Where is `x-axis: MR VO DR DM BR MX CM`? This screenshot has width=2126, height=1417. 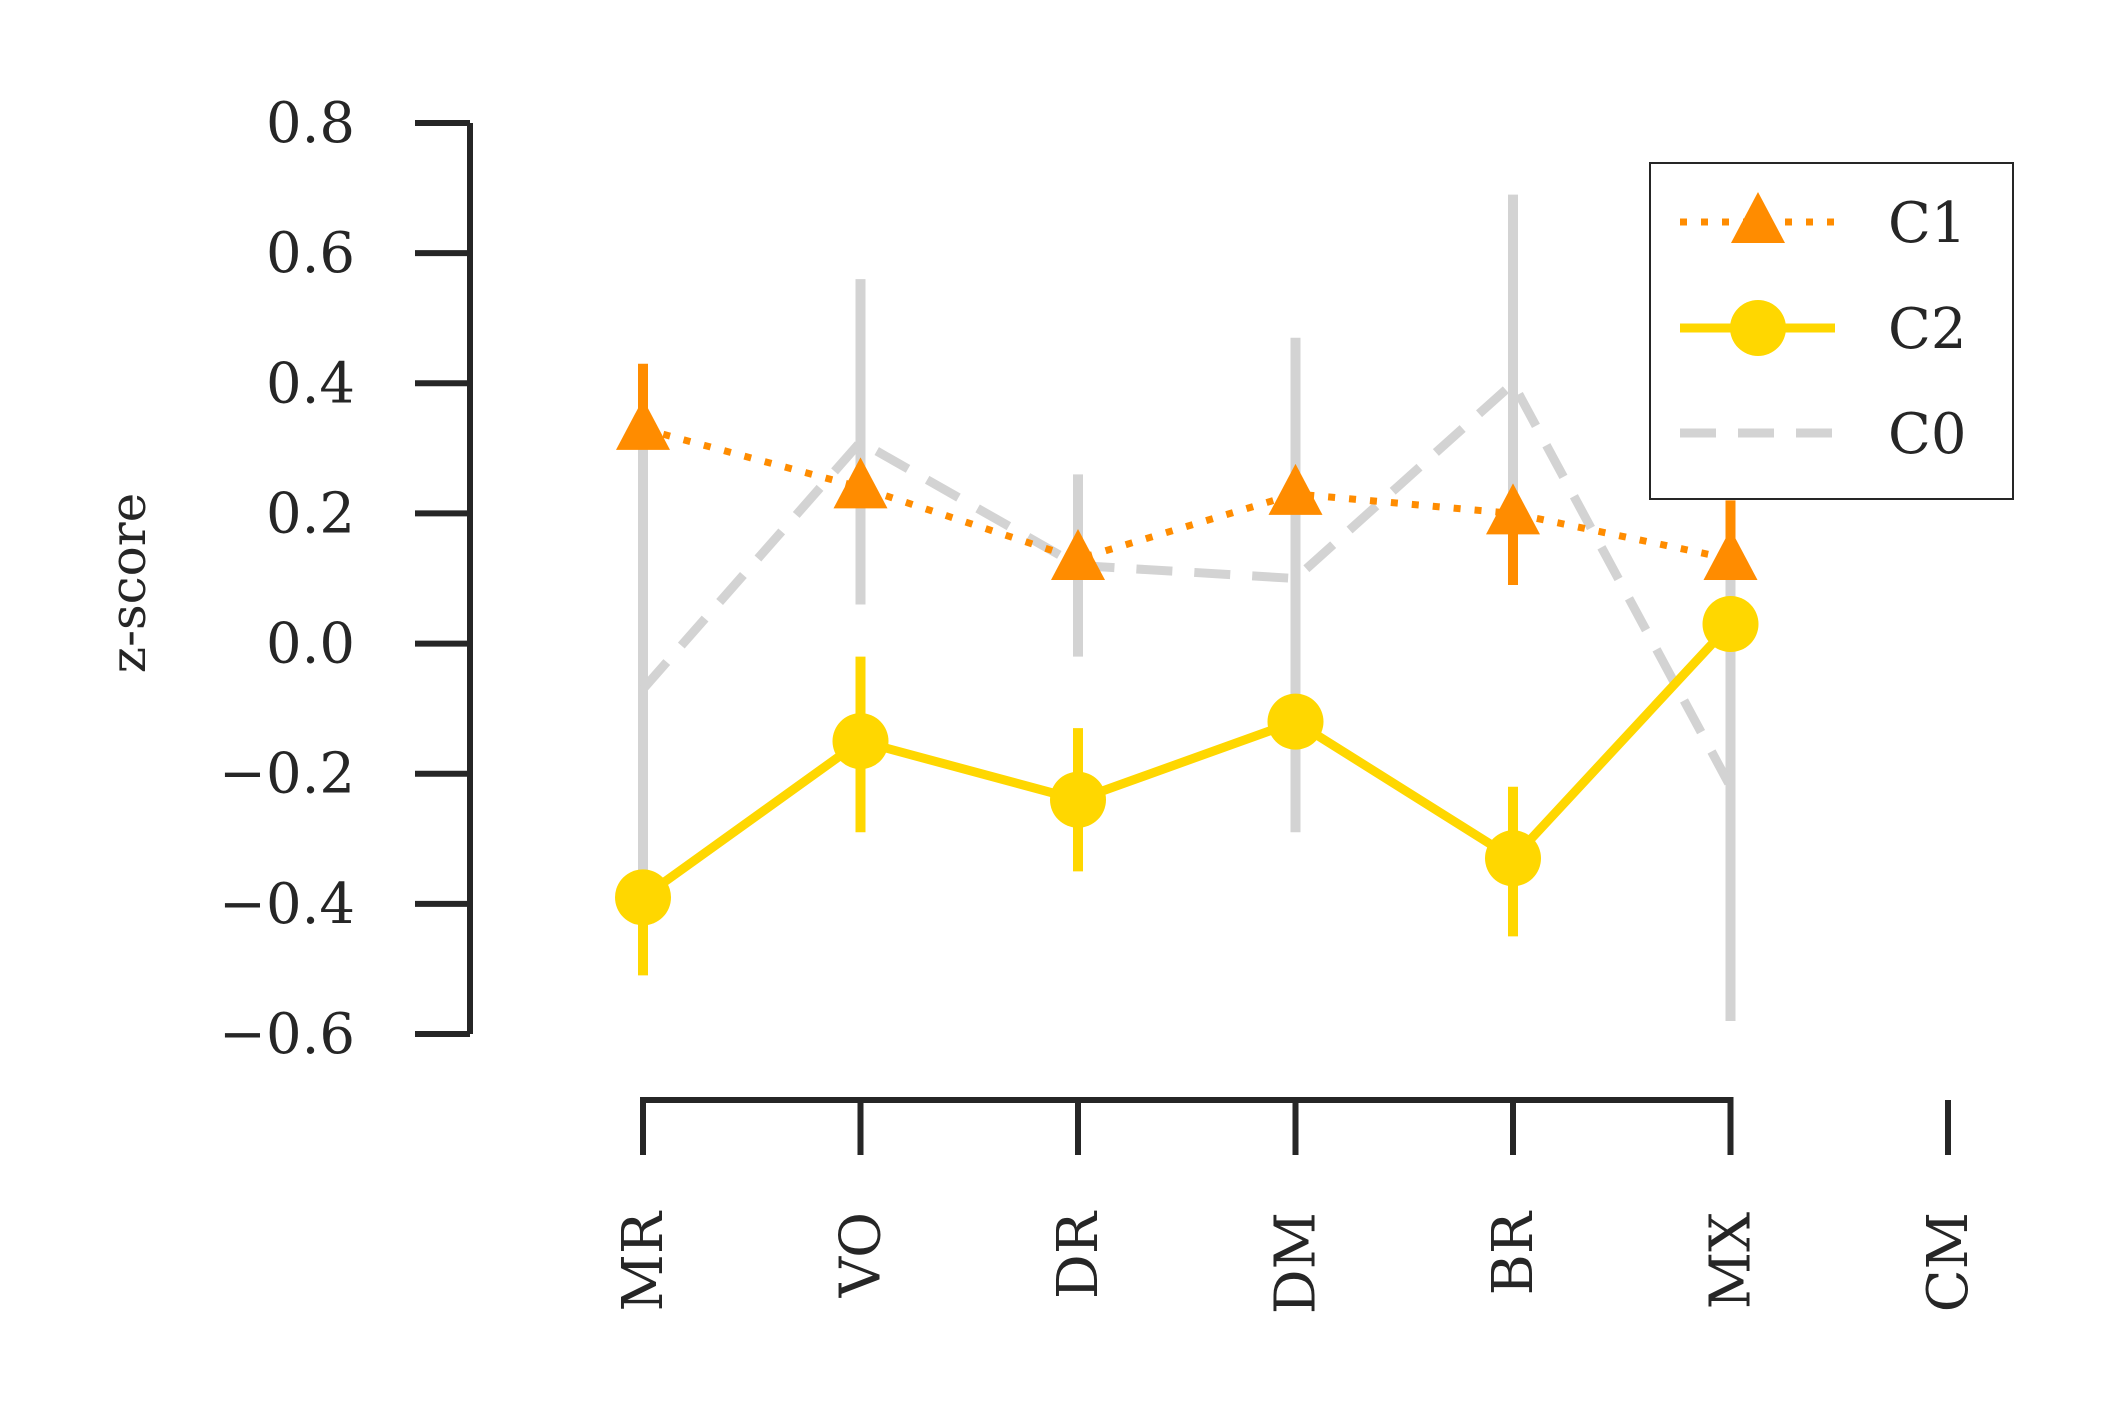 x-axis: MR VO DR DM BR MX CM is located at coordinates (1296, 1205).